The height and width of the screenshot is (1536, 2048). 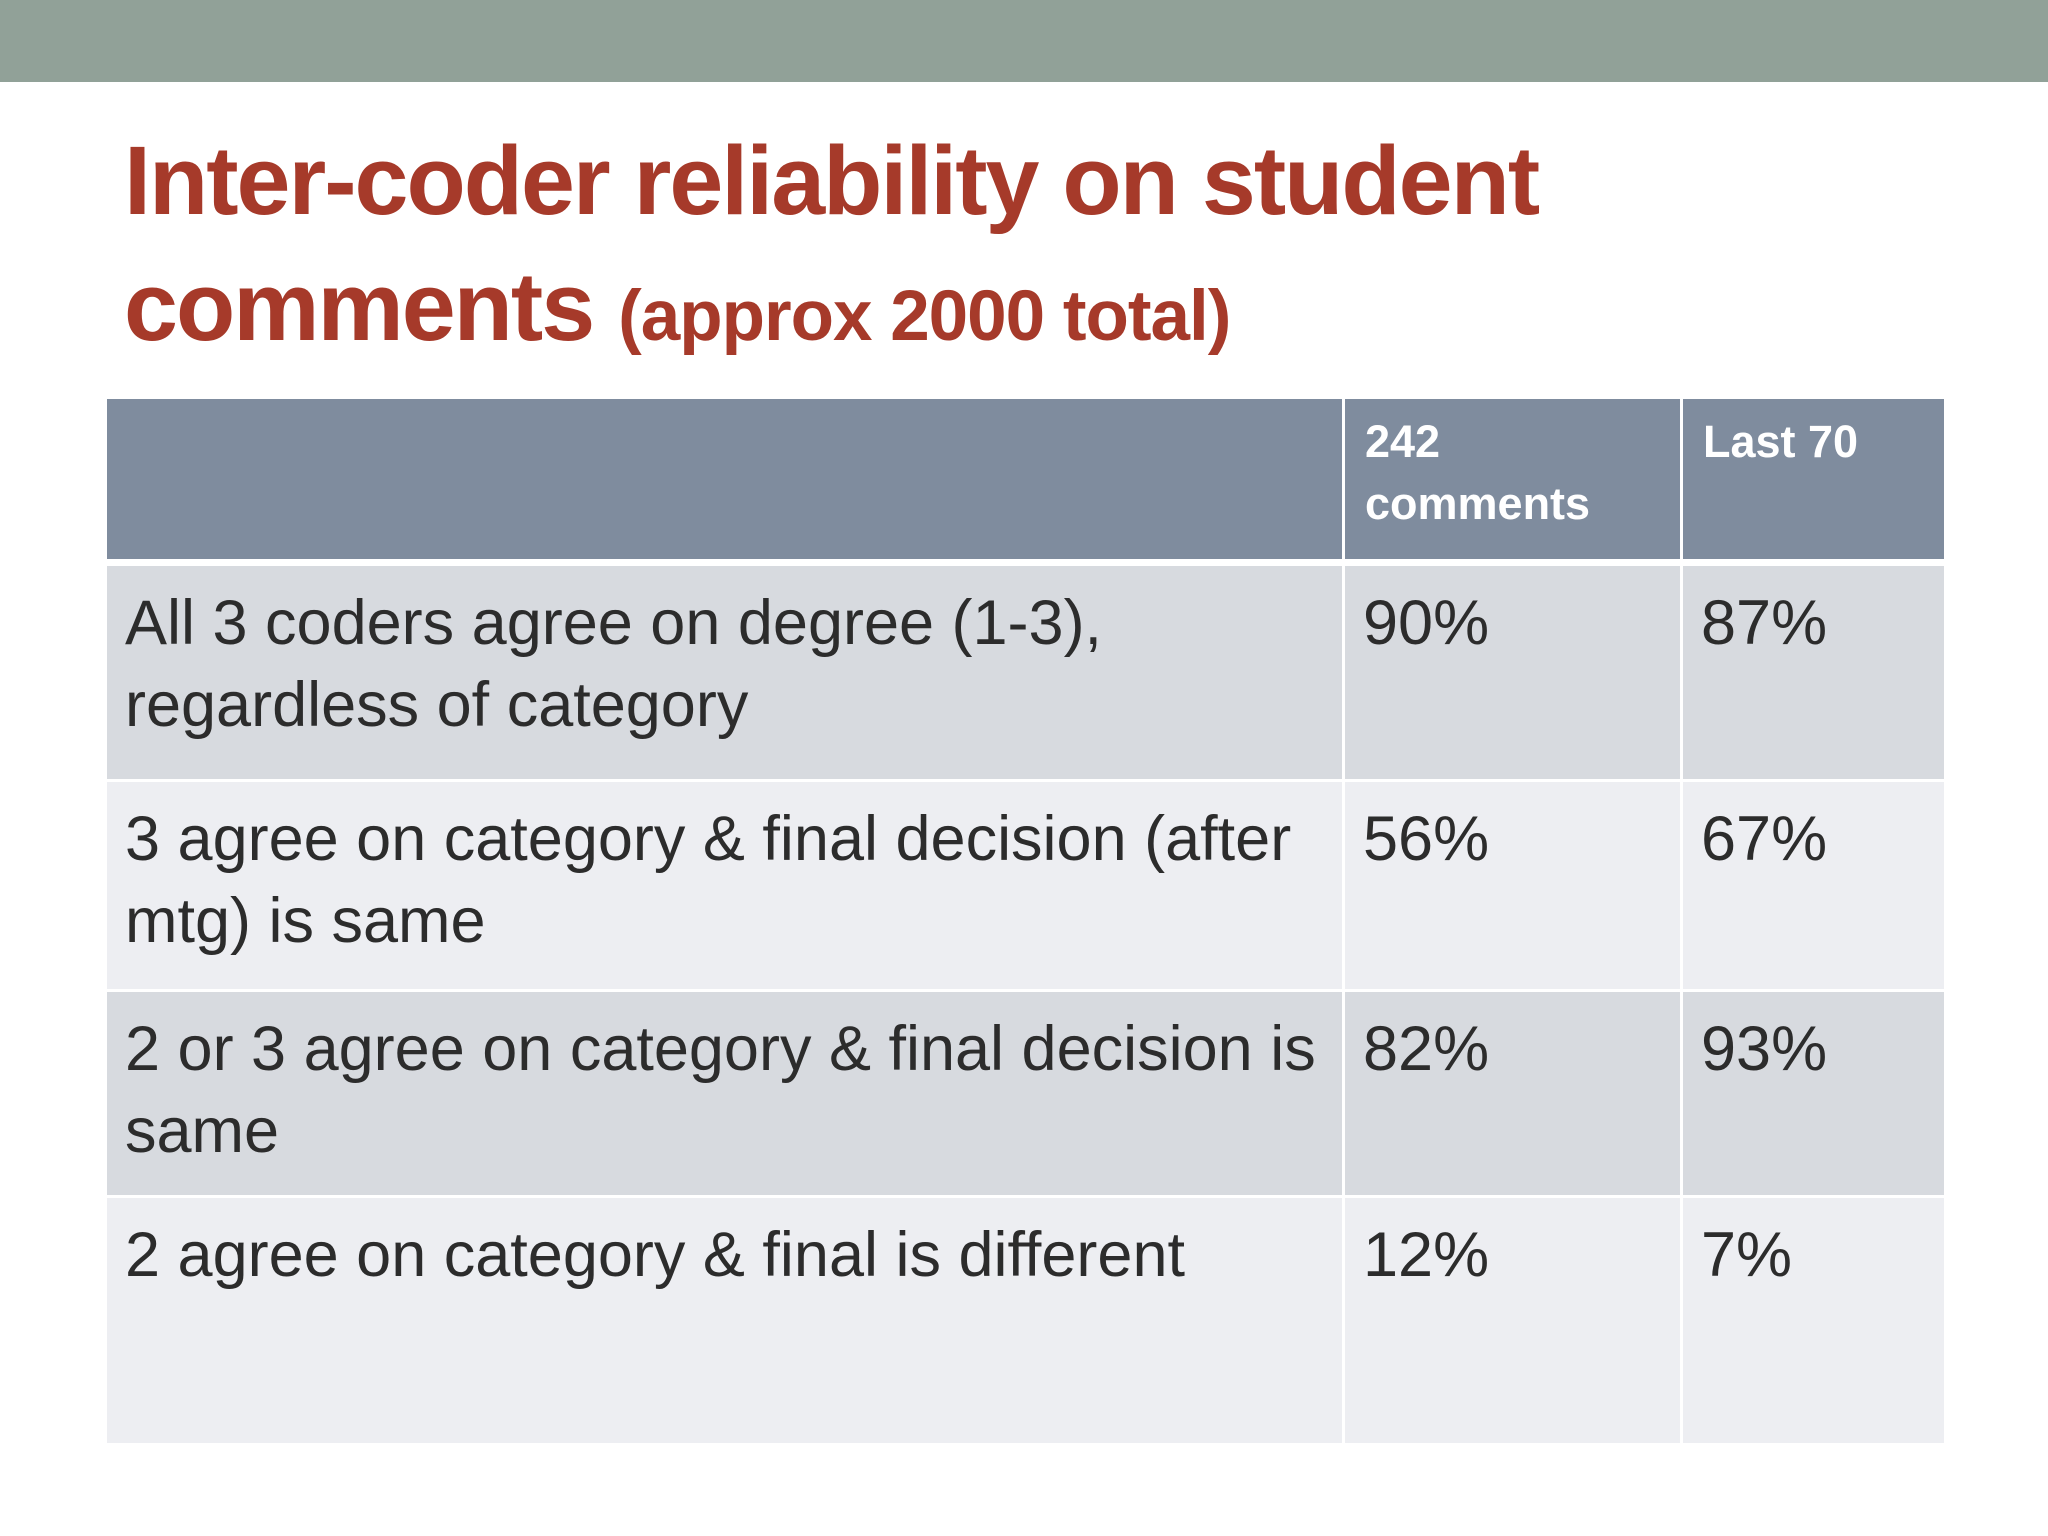 I want to click on value-last-70: 93%, so click(x=1813, y=1093).